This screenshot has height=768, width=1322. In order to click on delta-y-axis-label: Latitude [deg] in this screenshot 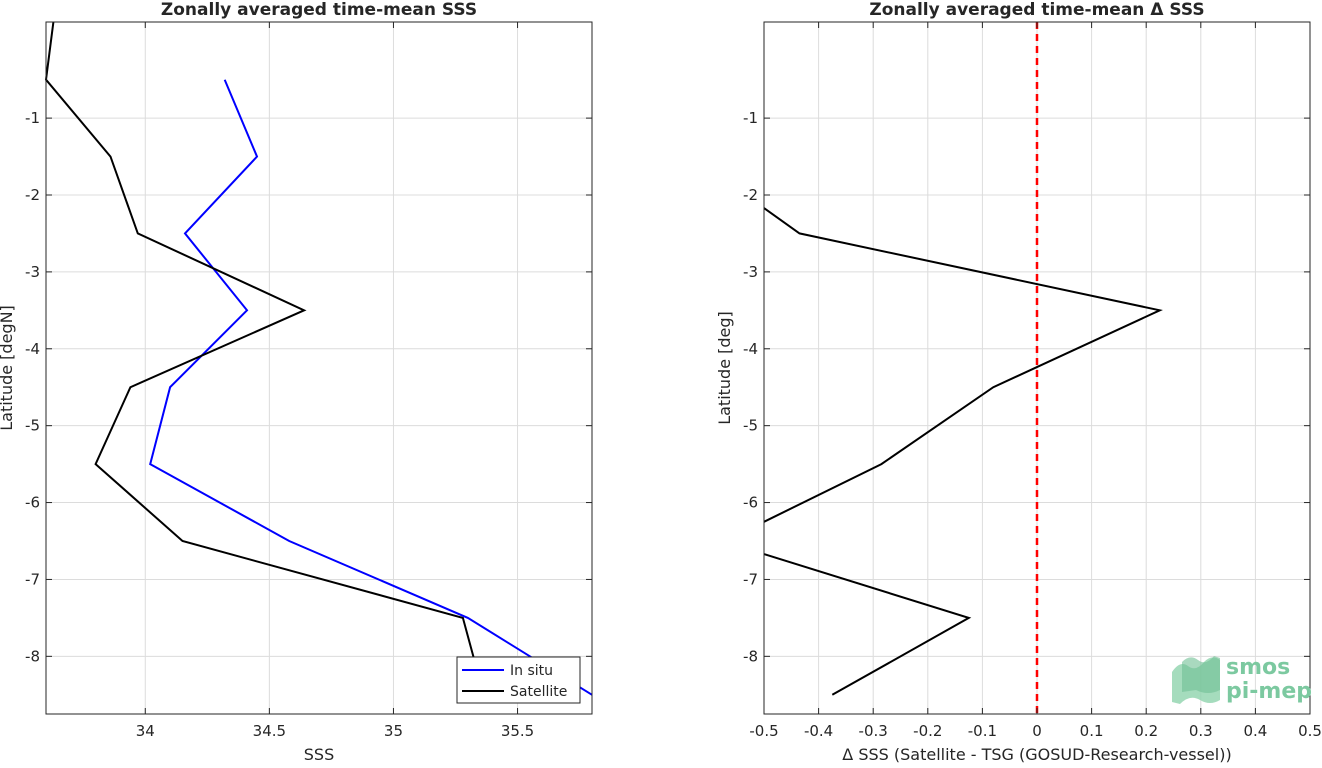, I will do `click(724, 368)`.